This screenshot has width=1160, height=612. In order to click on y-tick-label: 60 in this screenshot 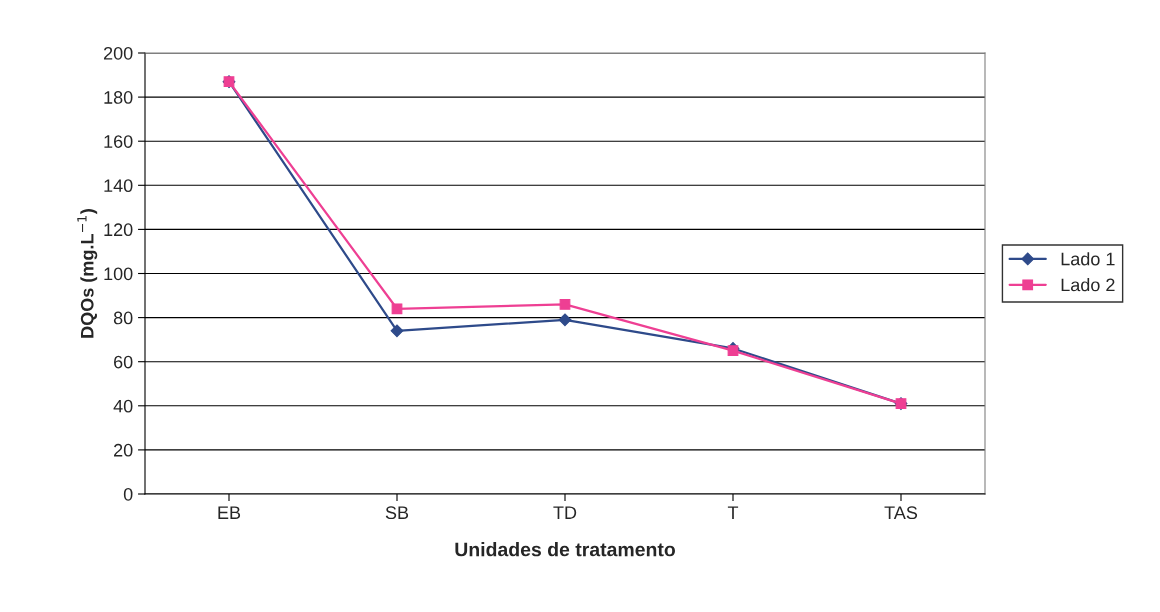, I will do `click(123, 362)`.